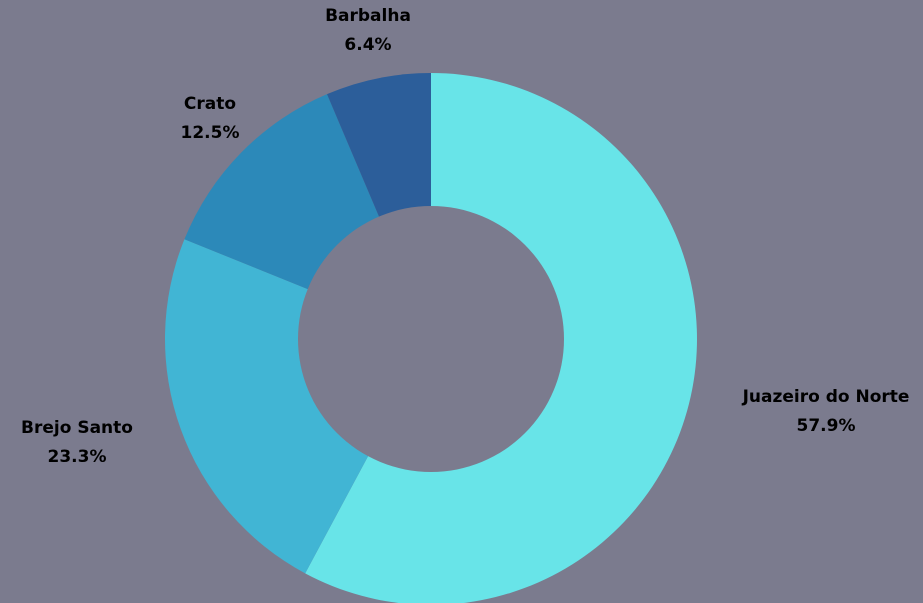 The image size is (923, 603). What do you see at coordinates (826, 397) in the screenshot?
I see `slice-label-juazeiro-do-norte: Juazeiro do Norte` at bounding box center [826, 397].